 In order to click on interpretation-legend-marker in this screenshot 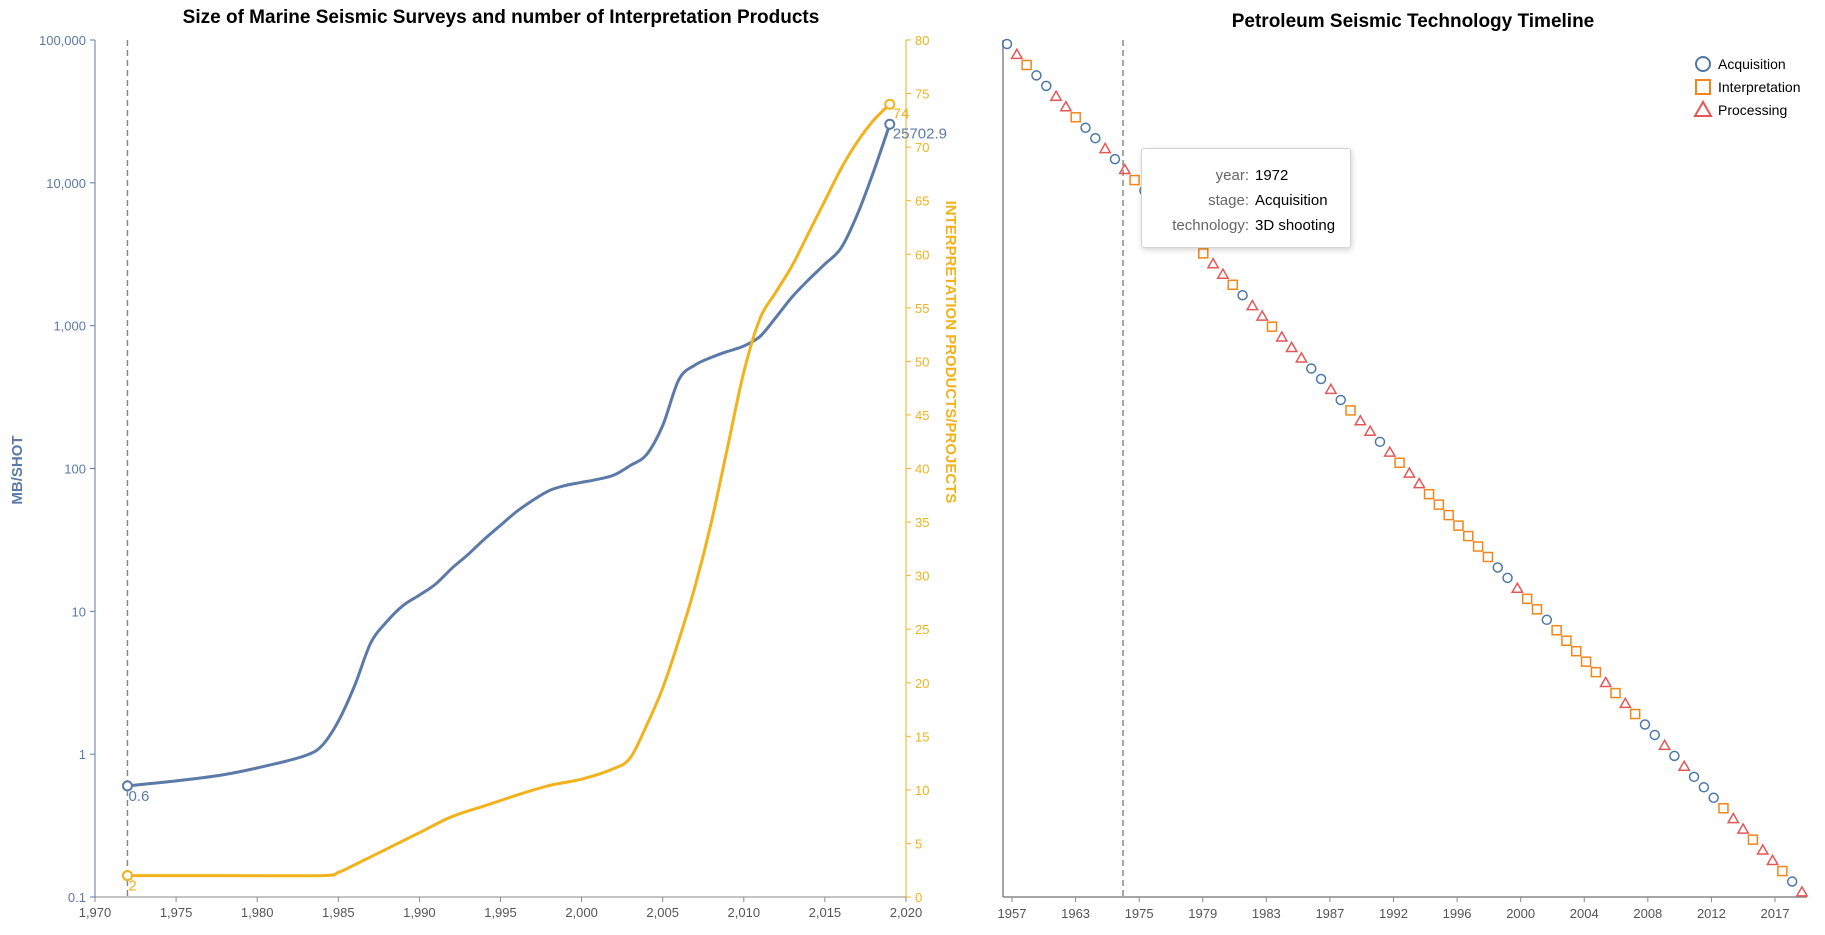, I will do `click(1703, 87)`.